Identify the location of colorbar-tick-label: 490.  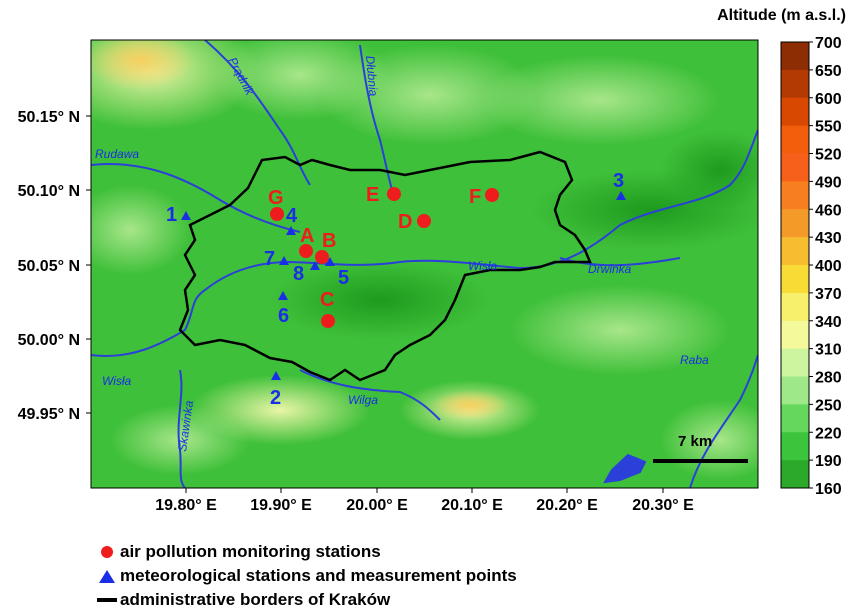
(828, 182).